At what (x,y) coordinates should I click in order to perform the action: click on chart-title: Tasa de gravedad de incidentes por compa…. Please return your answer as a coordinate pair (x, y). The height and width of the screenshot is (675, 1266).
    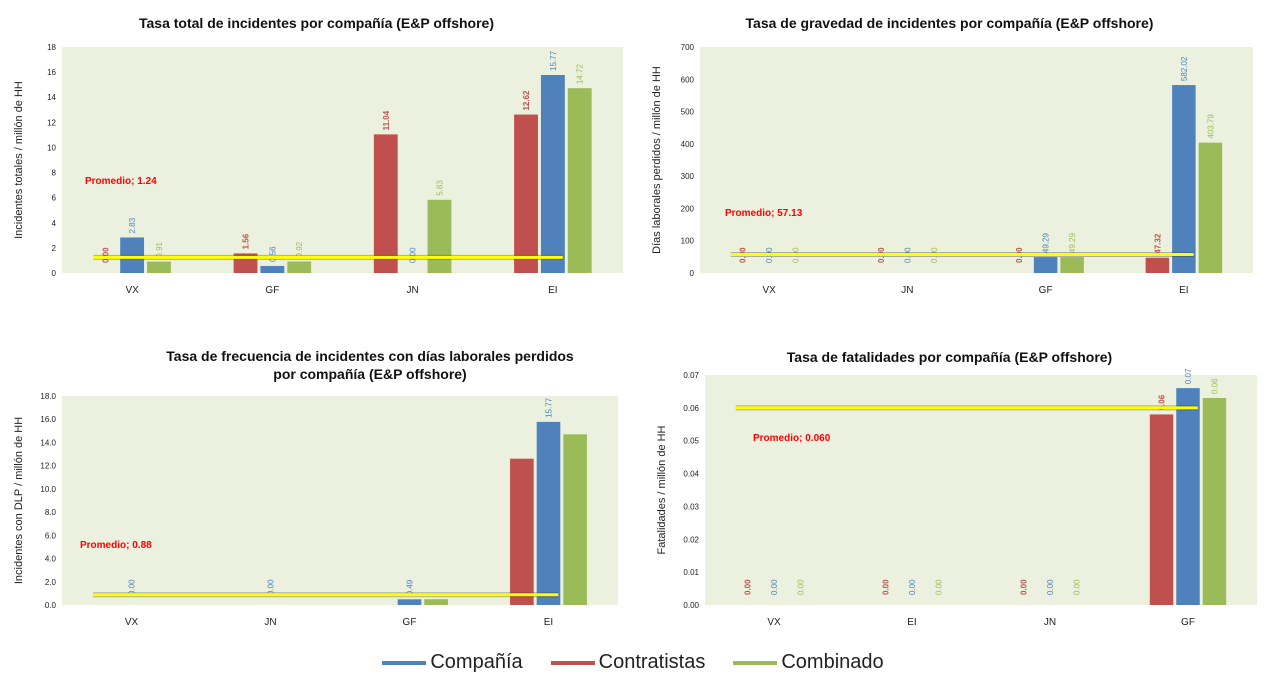
    Looking at the image, I should click on (949, 23).